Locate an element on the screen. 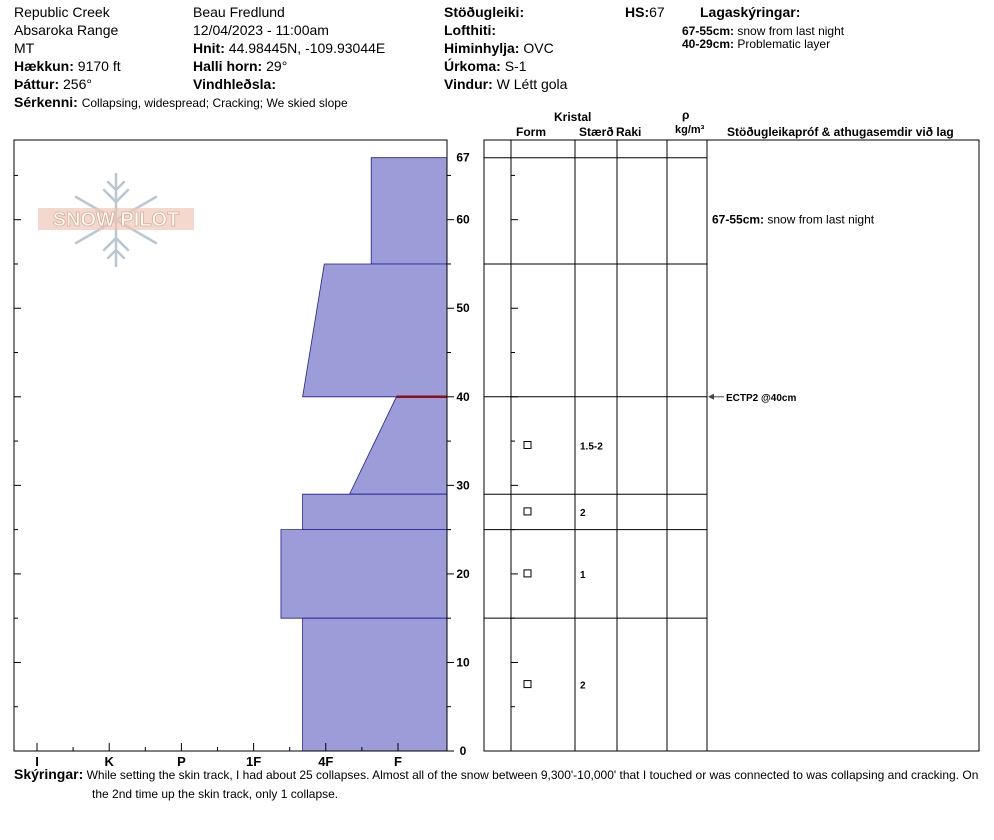 Image resolution: width=994 pixels, height=840 pixels. snow-height: HS:67 is located at coordinates (645, 12).